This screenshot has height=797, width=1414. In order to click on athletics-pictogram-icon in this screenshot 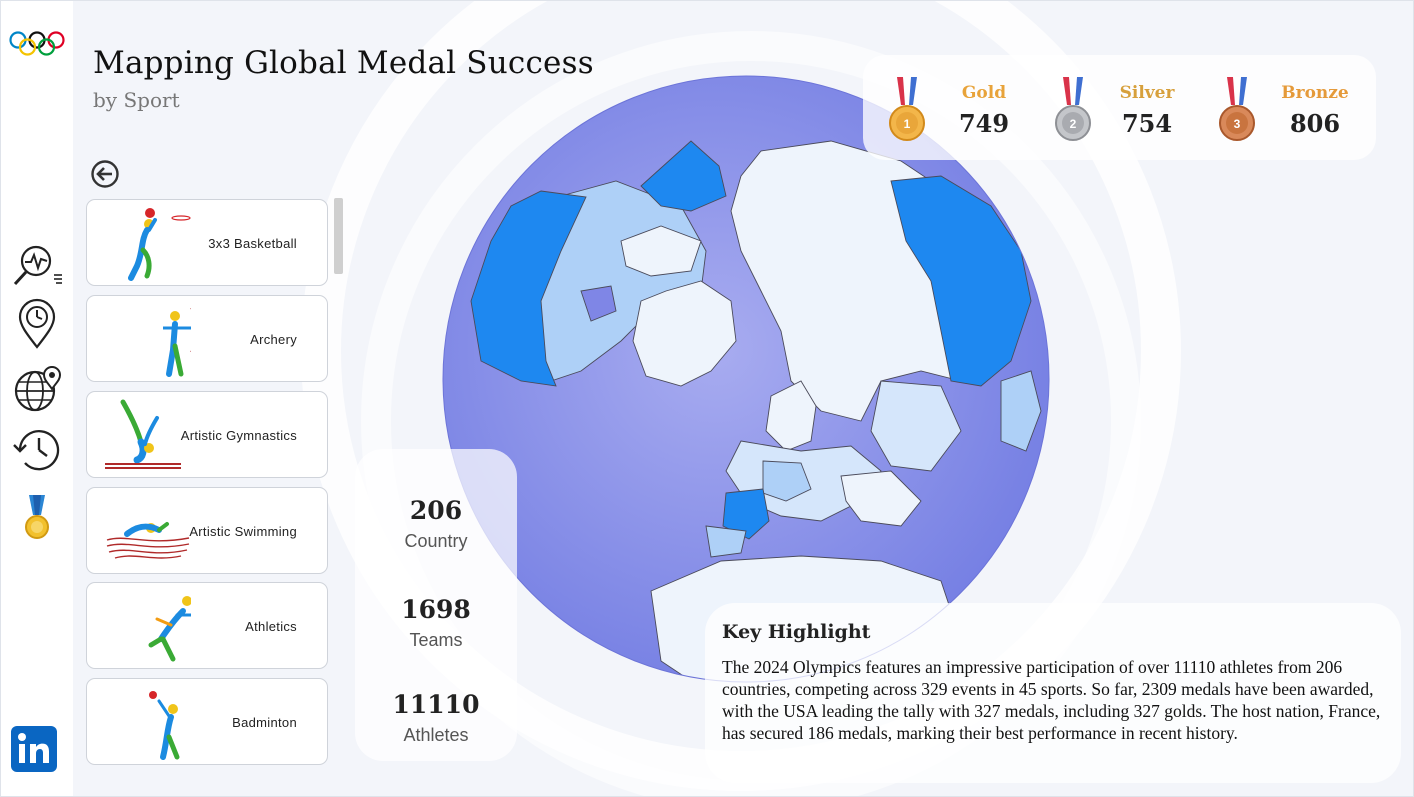, I will do `click(169, 629)`.